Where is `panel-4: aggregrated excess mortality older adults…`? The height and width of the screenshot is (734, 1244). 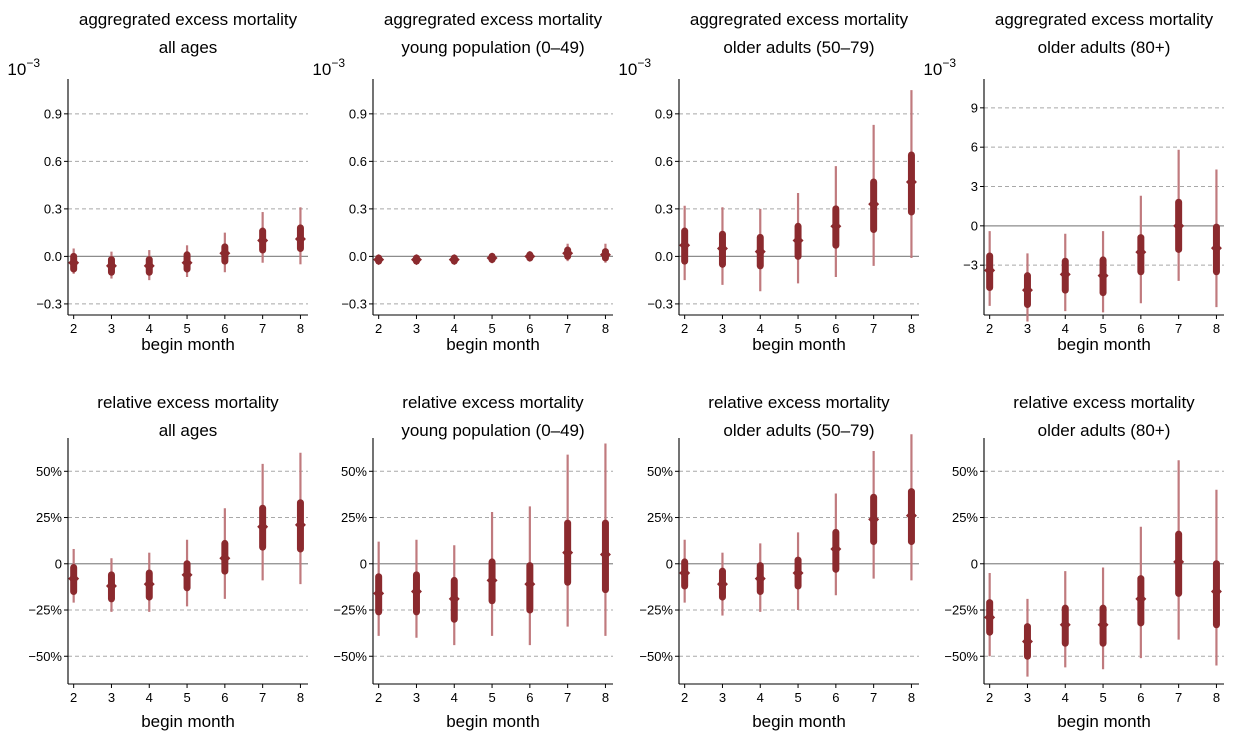
panel-4: aggregrated excess mortality older adults… is located at coordinates (1073, 182).